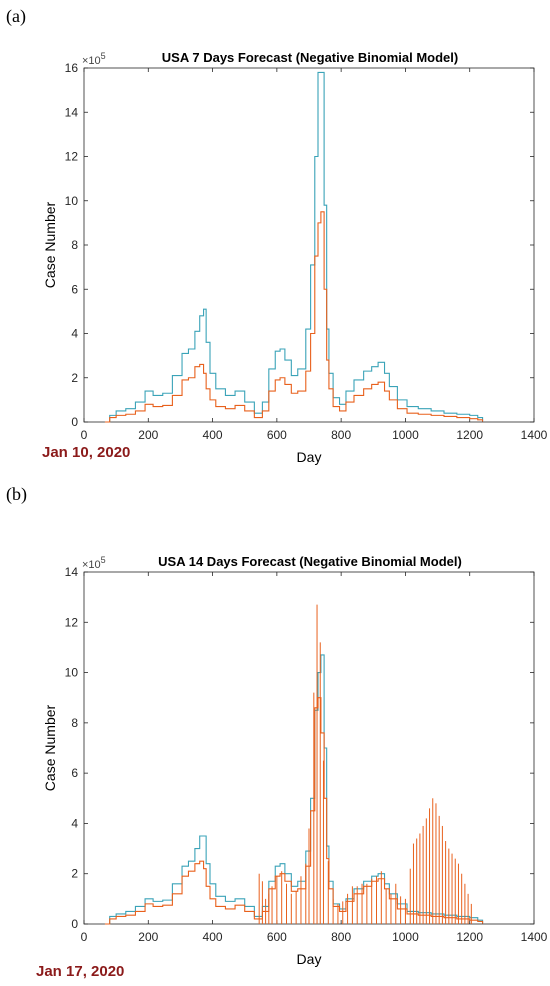 Image resolution: width=550 pixels, height=986 pixels. Describe the element at coordinates (72, 68) in the screenshot. I see `y-tick-label-a-8: 16` at that location.